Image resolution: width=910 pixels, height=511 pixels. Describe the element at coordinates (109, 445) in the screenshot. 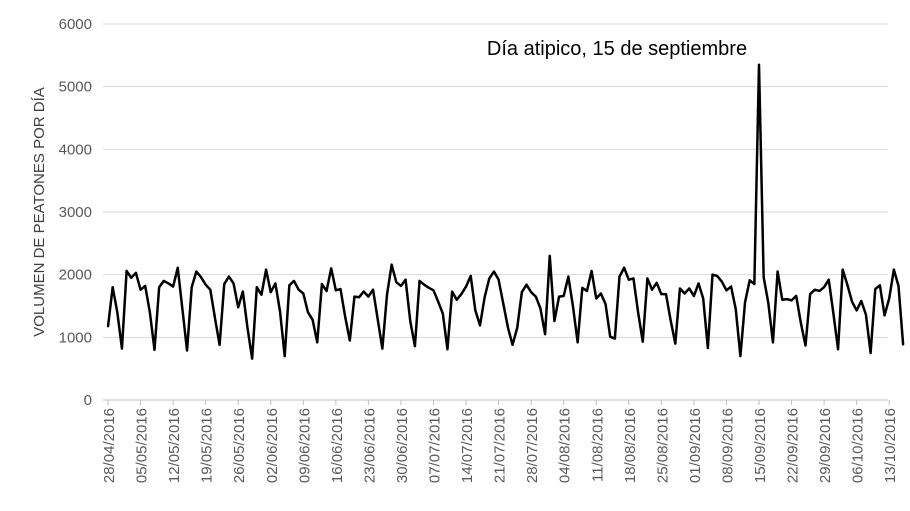

I see `x-tick-label: 28/04/2016` at that location.